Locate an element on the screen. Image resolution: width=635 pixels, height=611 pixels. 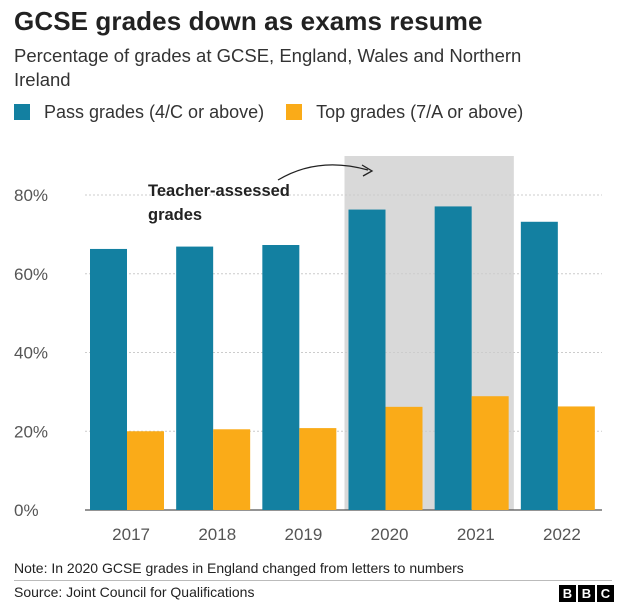
x-tick-label: 2022 is located at coordinates (562, 534).